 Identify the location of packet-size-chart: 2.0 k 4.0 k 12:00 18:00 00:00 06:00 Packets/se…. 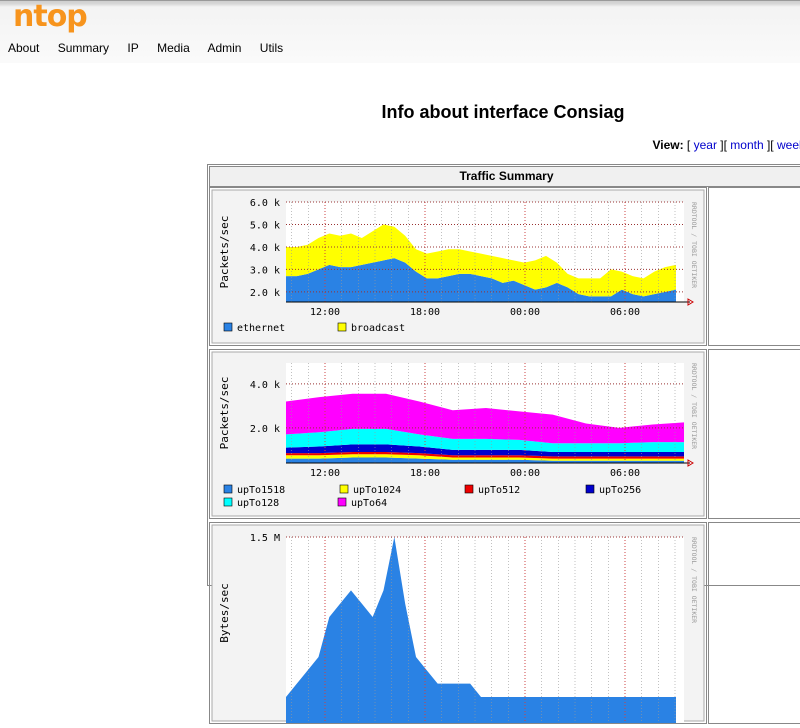
(458, 434).